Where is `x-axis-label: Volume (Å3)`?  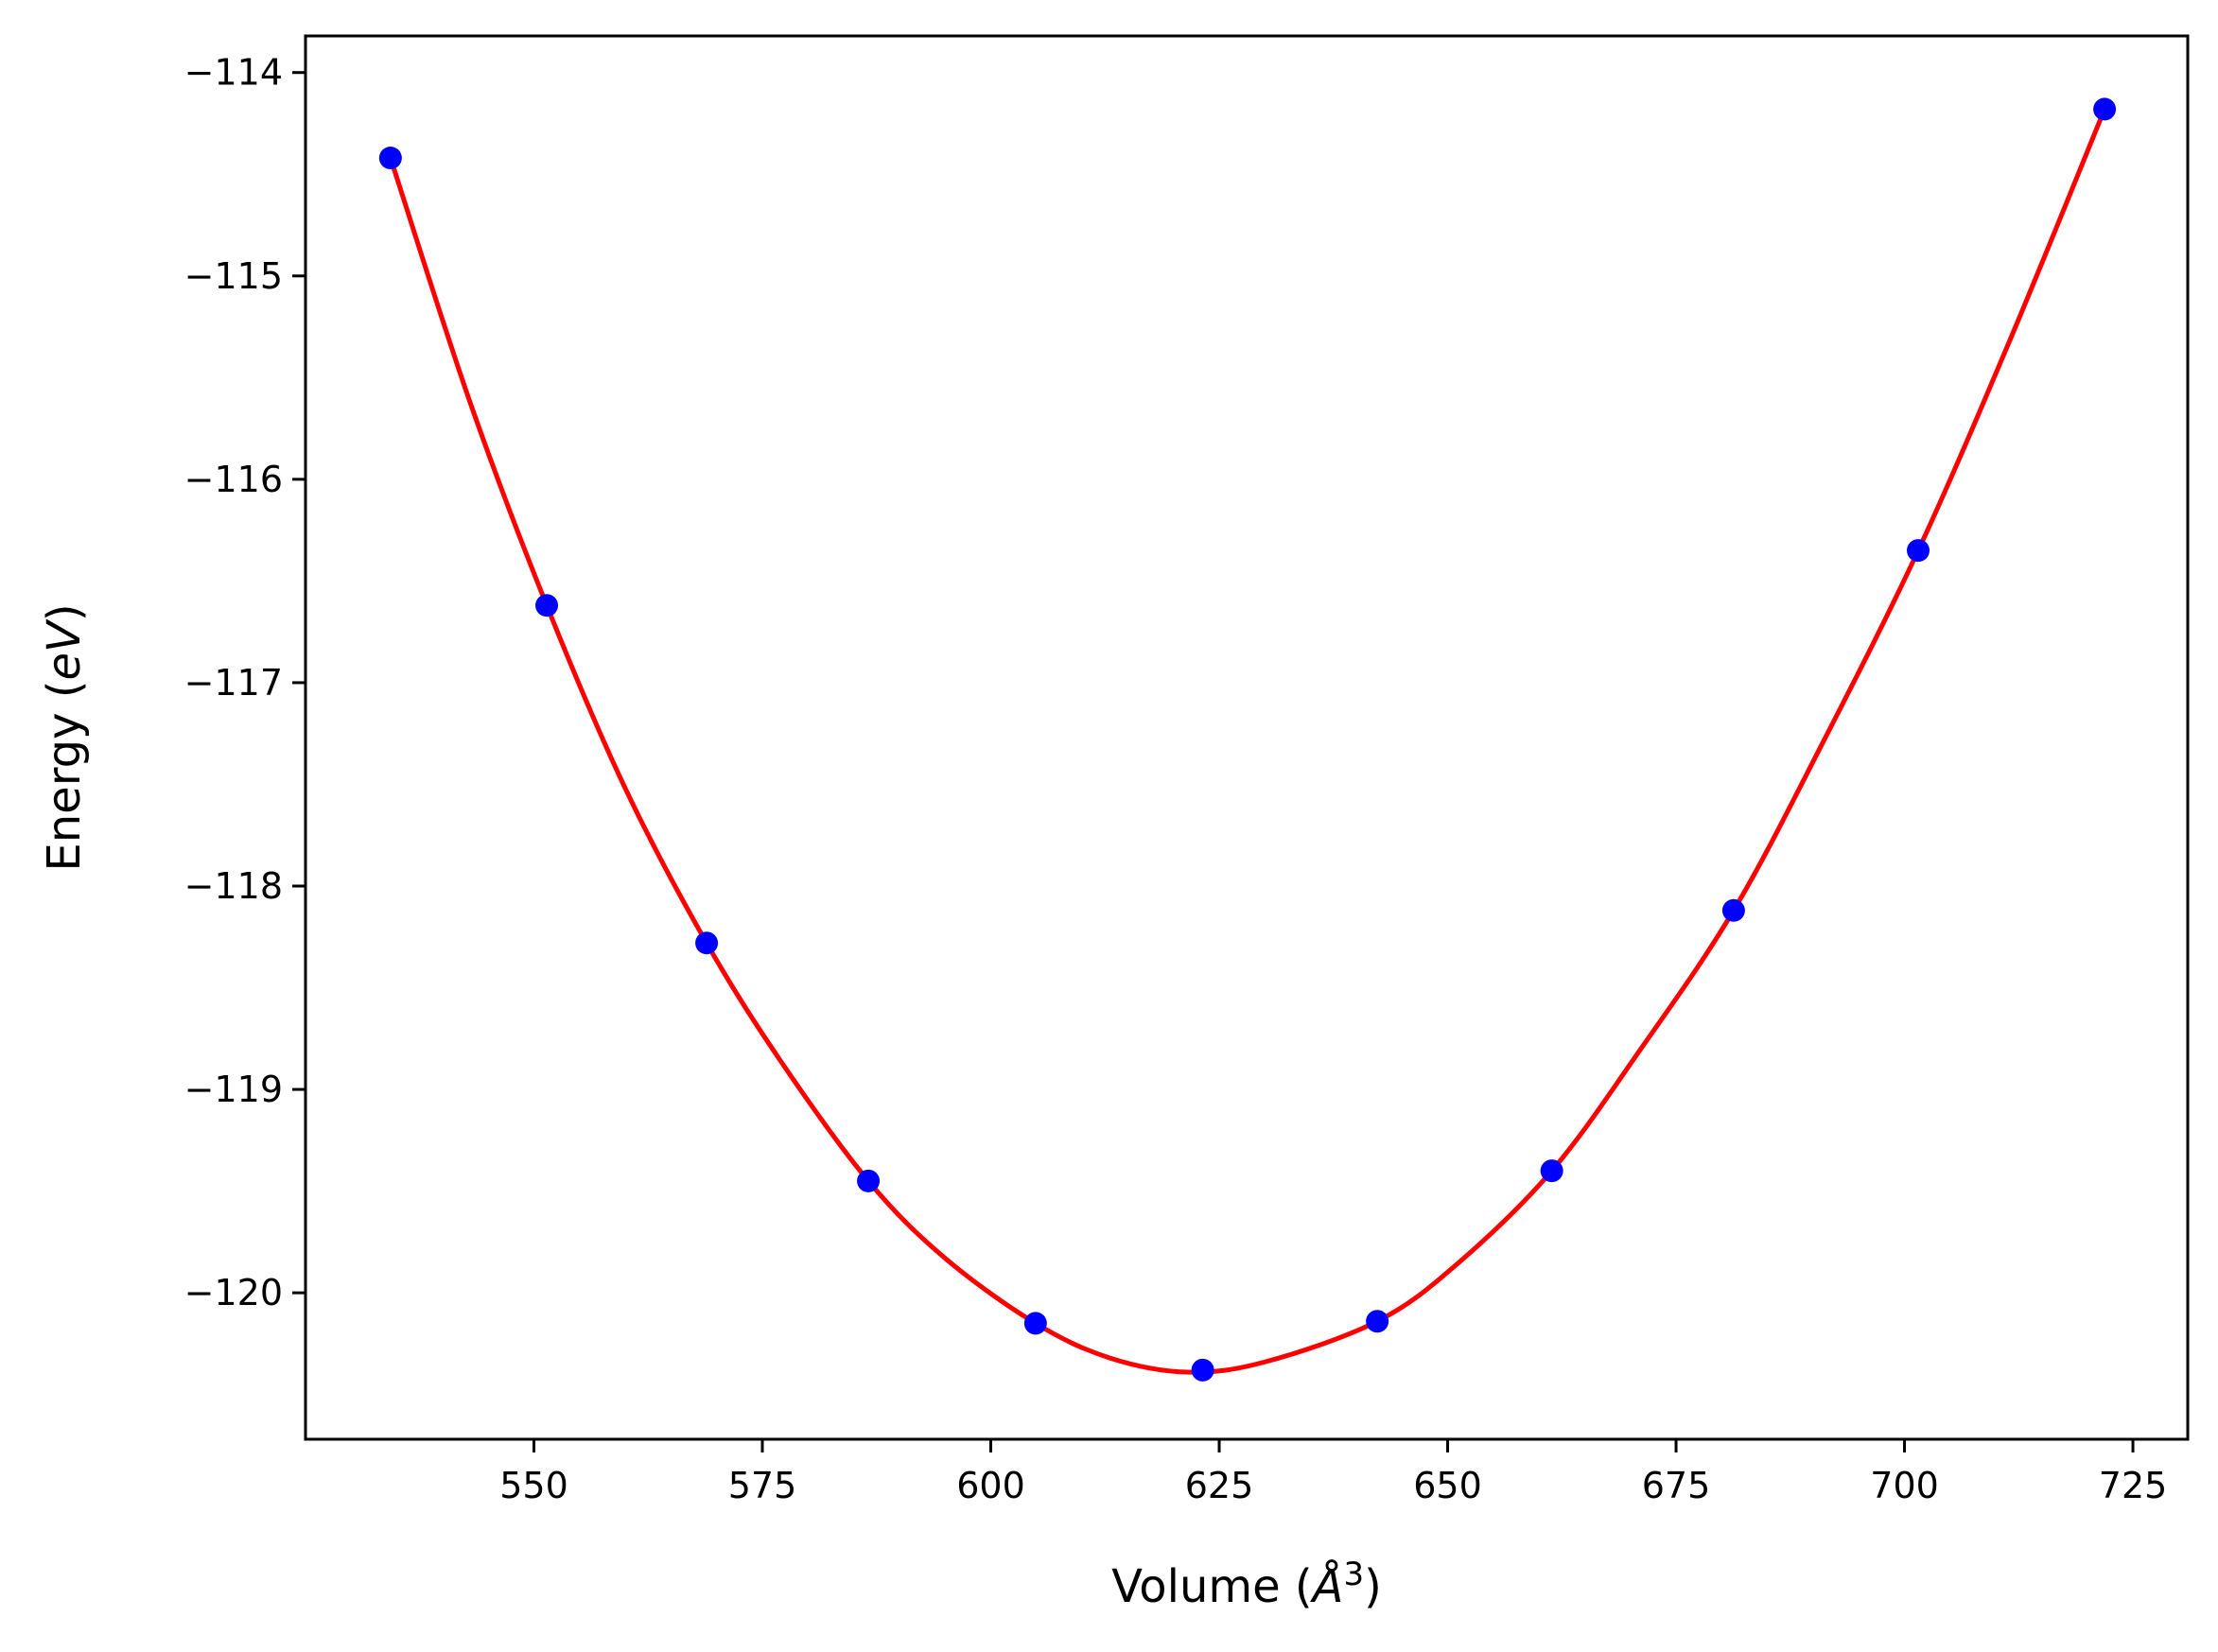 x-axis-label: Volume (Å3) is located at coordinates (1246, 1585).